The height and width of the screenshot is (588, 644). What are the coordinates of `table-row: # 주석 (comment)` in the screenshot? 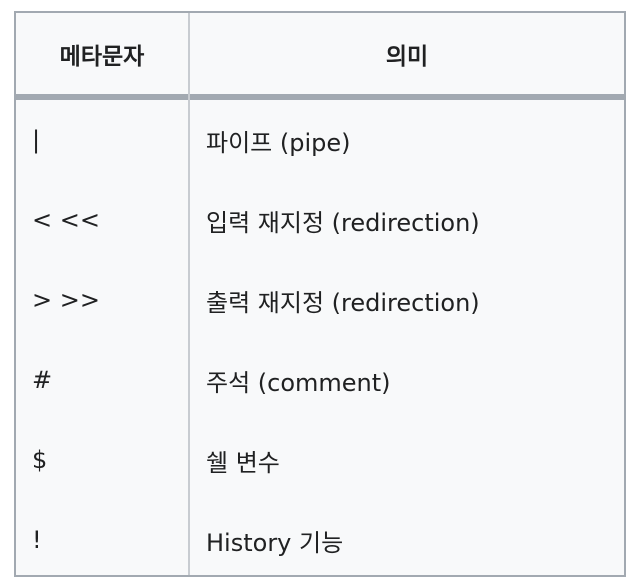 It's located at (320, 380).